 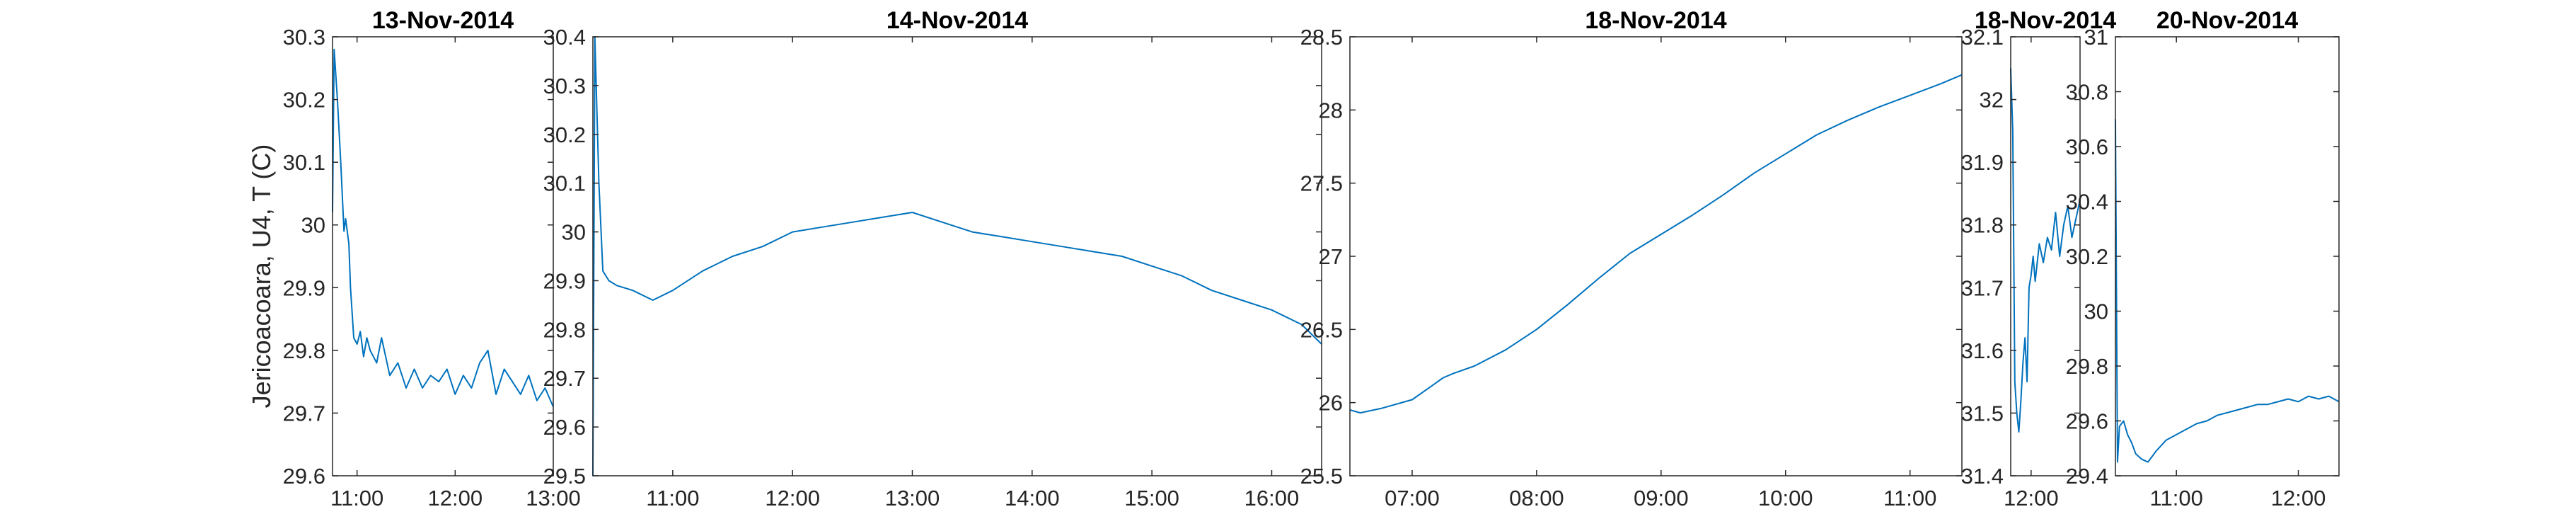 I want to click on y-tick-label: 31.9, so click(x=1982, y=162).